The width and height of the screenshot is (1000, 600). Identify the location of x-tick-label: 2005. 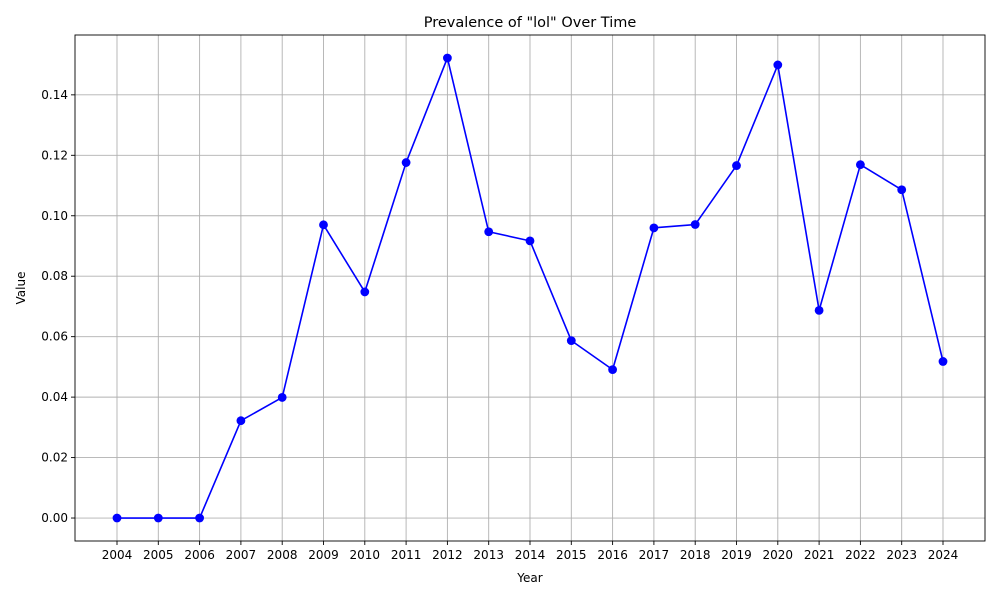
(158, 555).